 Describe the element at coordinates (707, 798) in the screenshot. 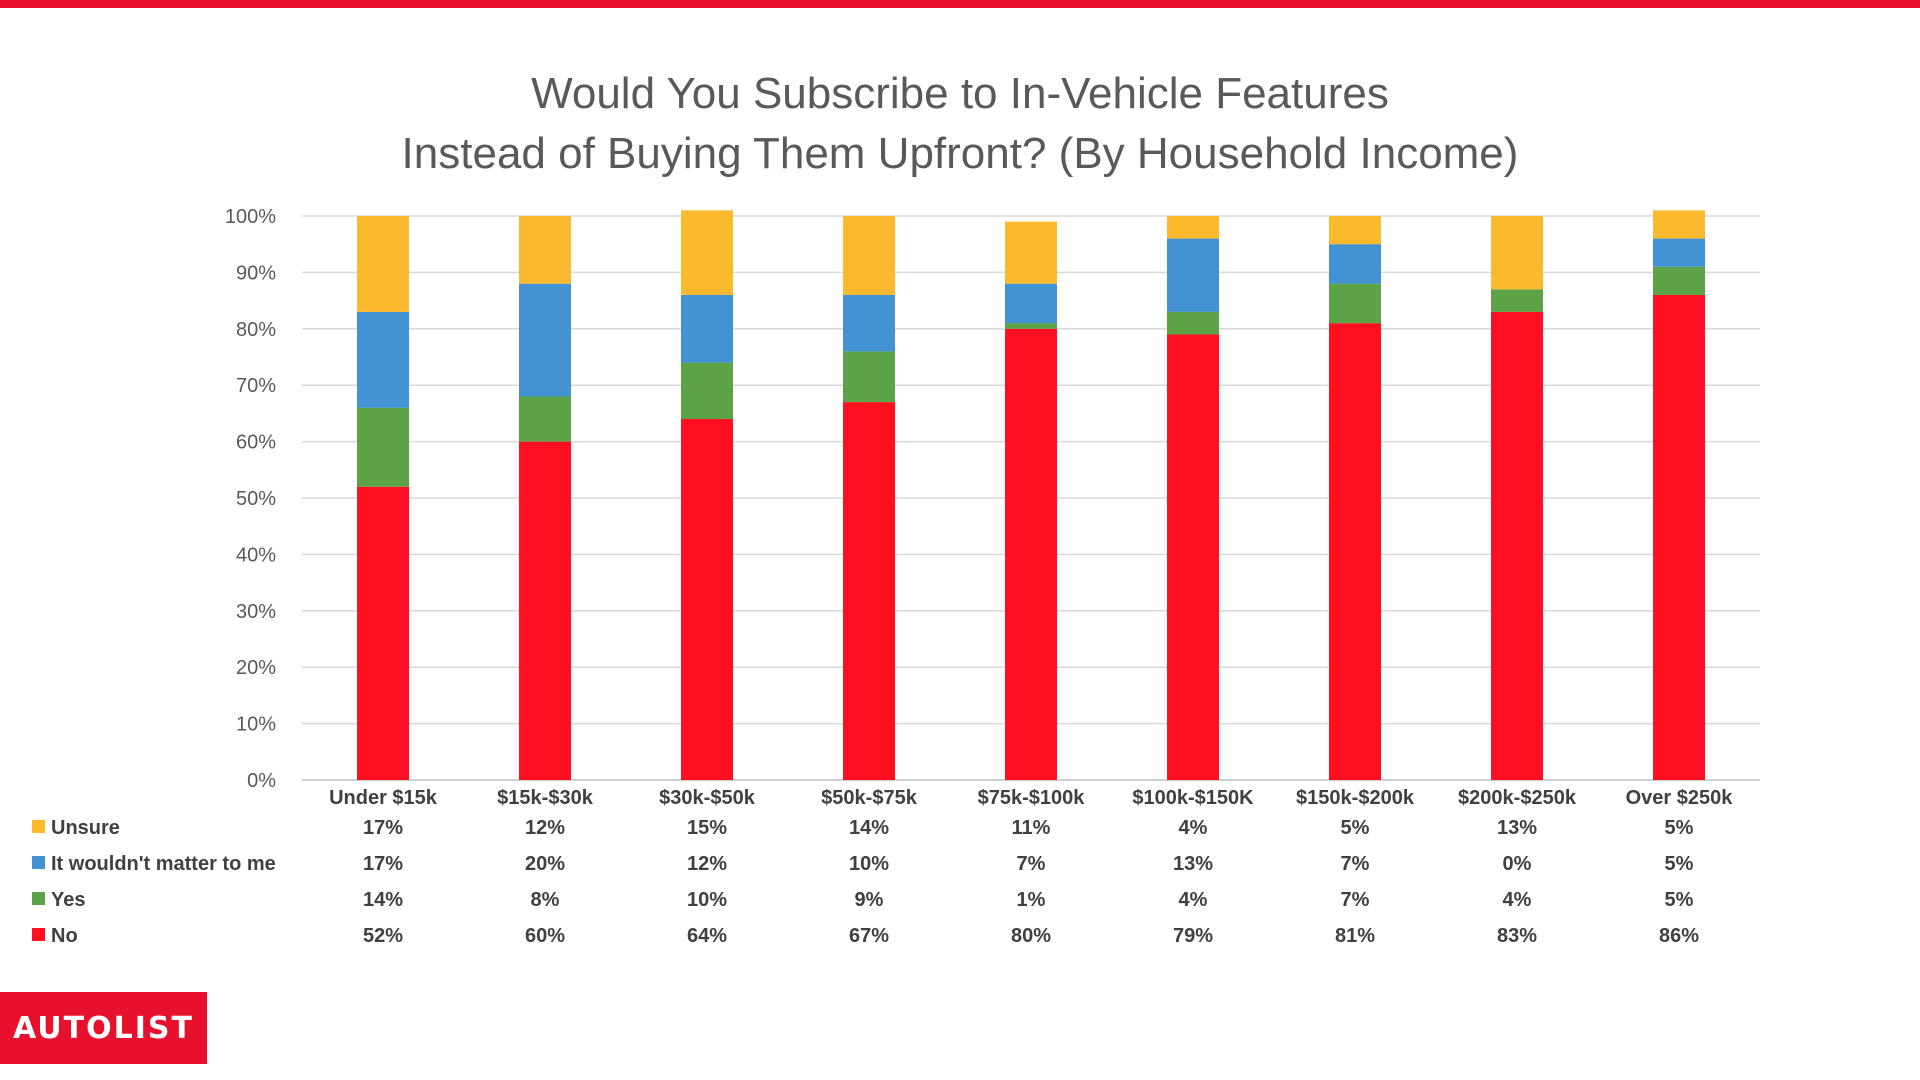

I see `category-label: $30k-$50k` at that location.